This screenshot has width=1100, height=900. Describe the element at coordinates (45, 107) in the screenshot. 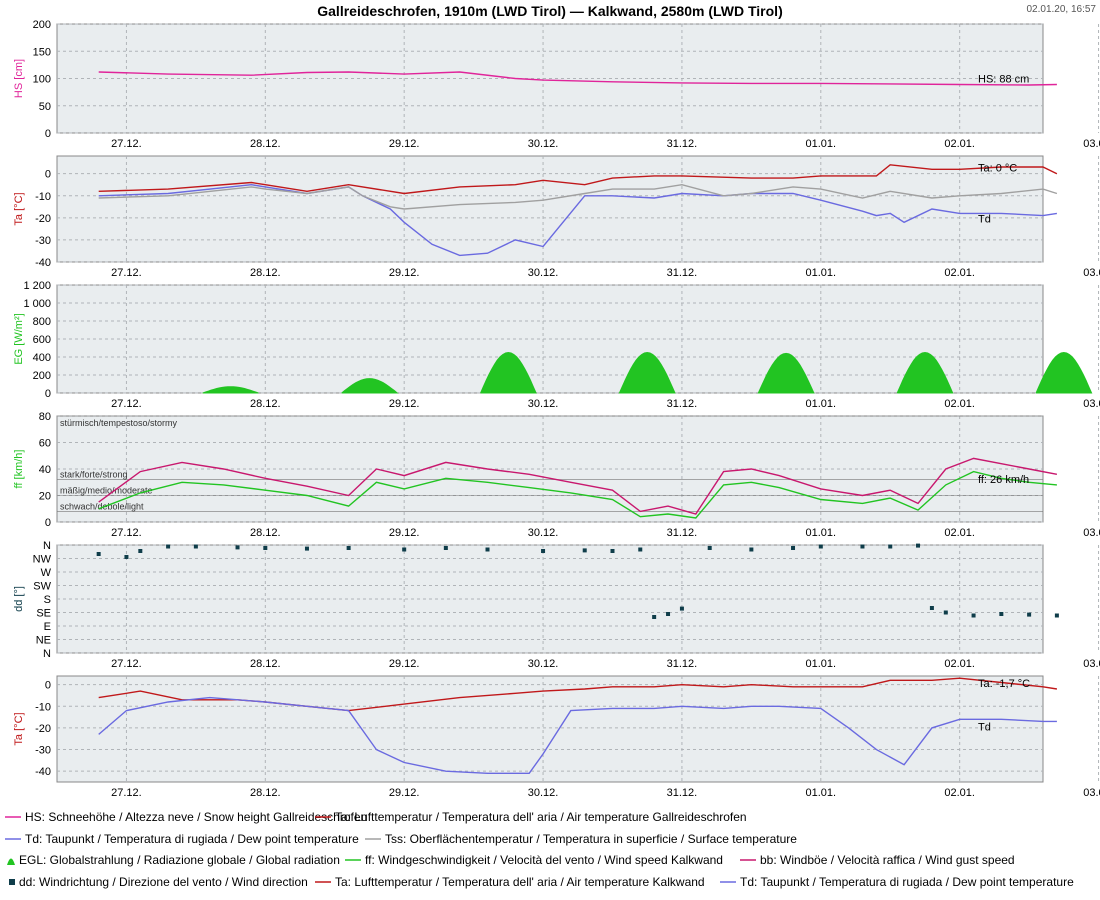

I see `y-tick-label: 50` at that location.